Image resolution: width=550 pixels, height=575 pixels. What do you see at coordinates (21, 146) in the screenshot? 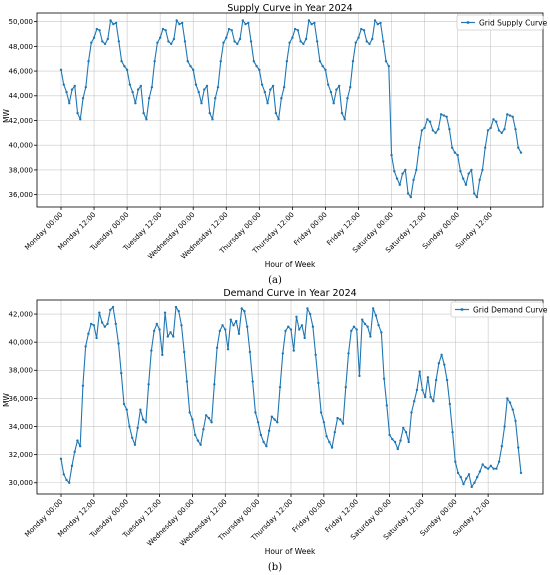
I see `supply-y-tick-label: 40,000` at bounding box center [21, 146].